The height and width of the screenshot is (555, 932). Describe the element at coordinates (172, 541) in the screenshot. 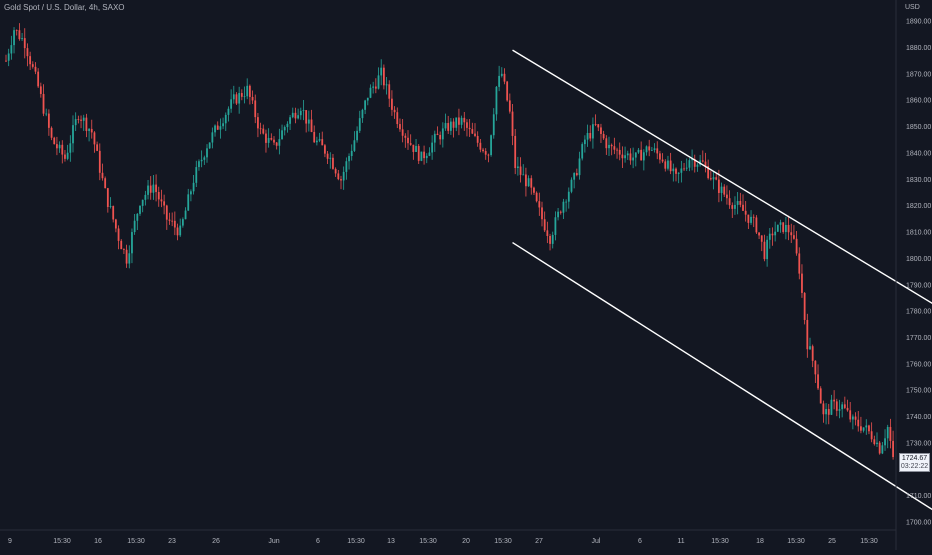

I see `time-tick-label: 23` at that location.